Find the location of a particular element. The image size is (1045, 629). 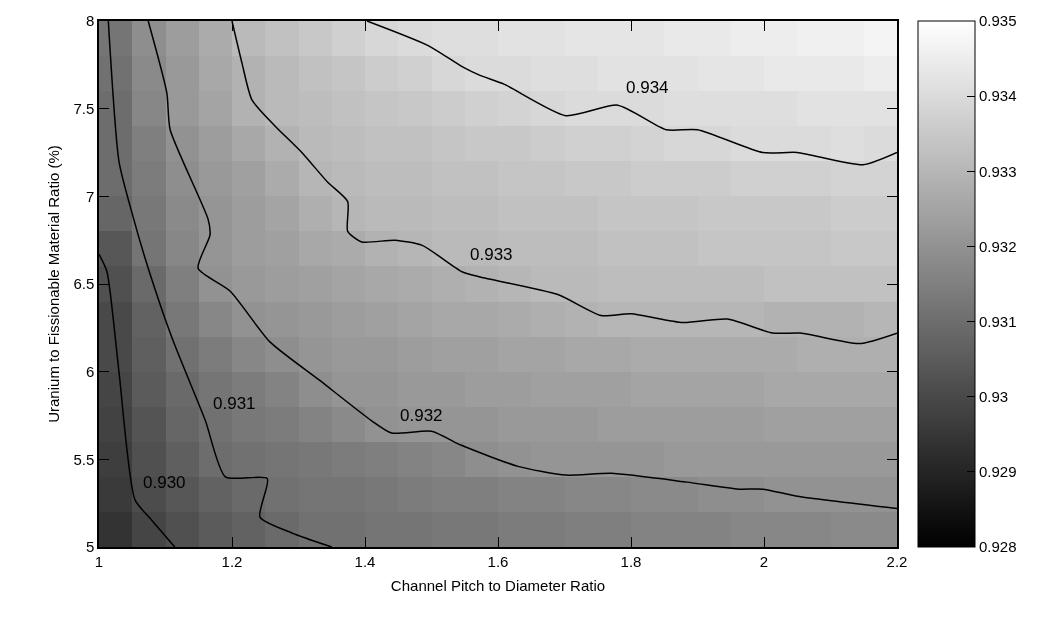

y-tick-label: 7 is located at coordinates (90, 196).